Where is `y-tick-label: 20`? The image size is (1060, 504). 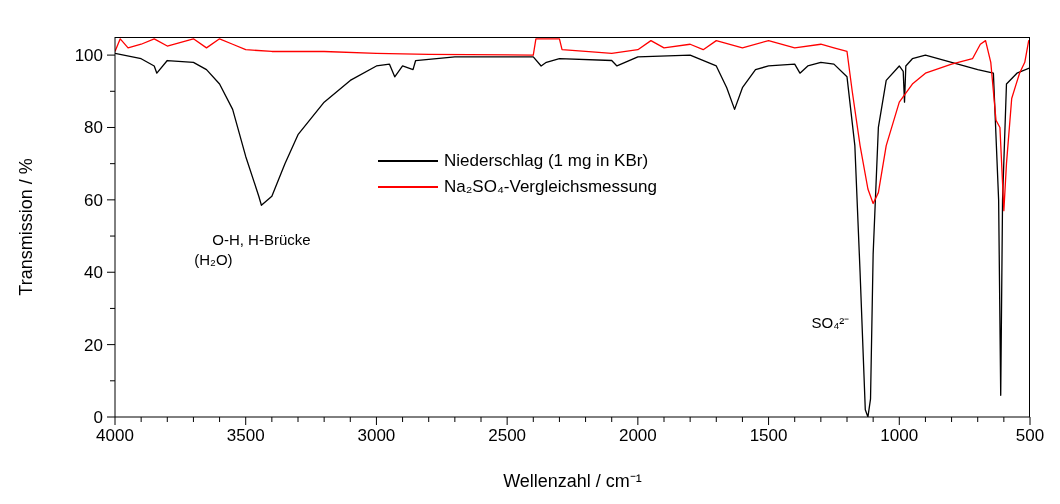
y-tick-label: 20 is located at coordinates (93, 345).